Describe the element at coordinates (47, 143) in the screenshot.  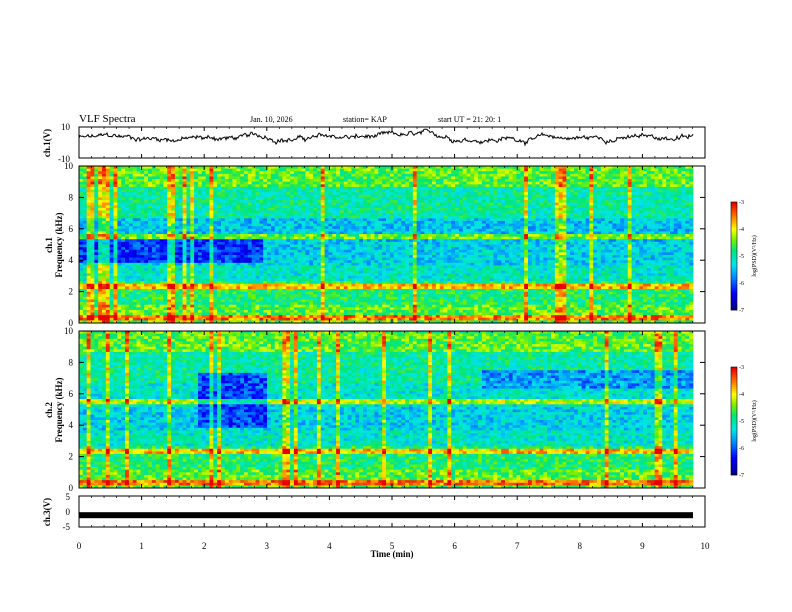
I see `ch1-ylabel: ch.1(V)` at that location.